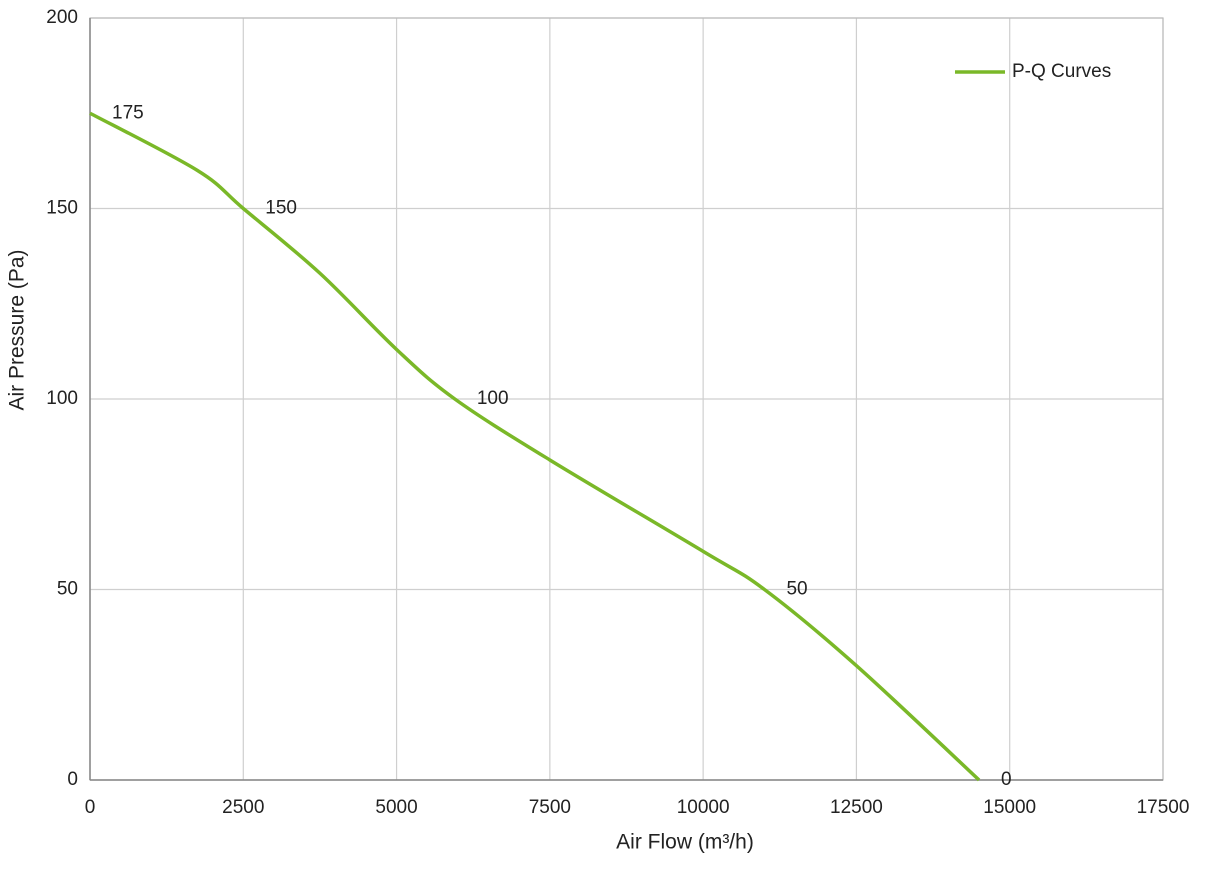 The width and height of the screenshot is (1212, 870). What do you see at coordinates (493, 398) in the screenshot?
I see `data-label: 100` at bounding box center [493, 398].